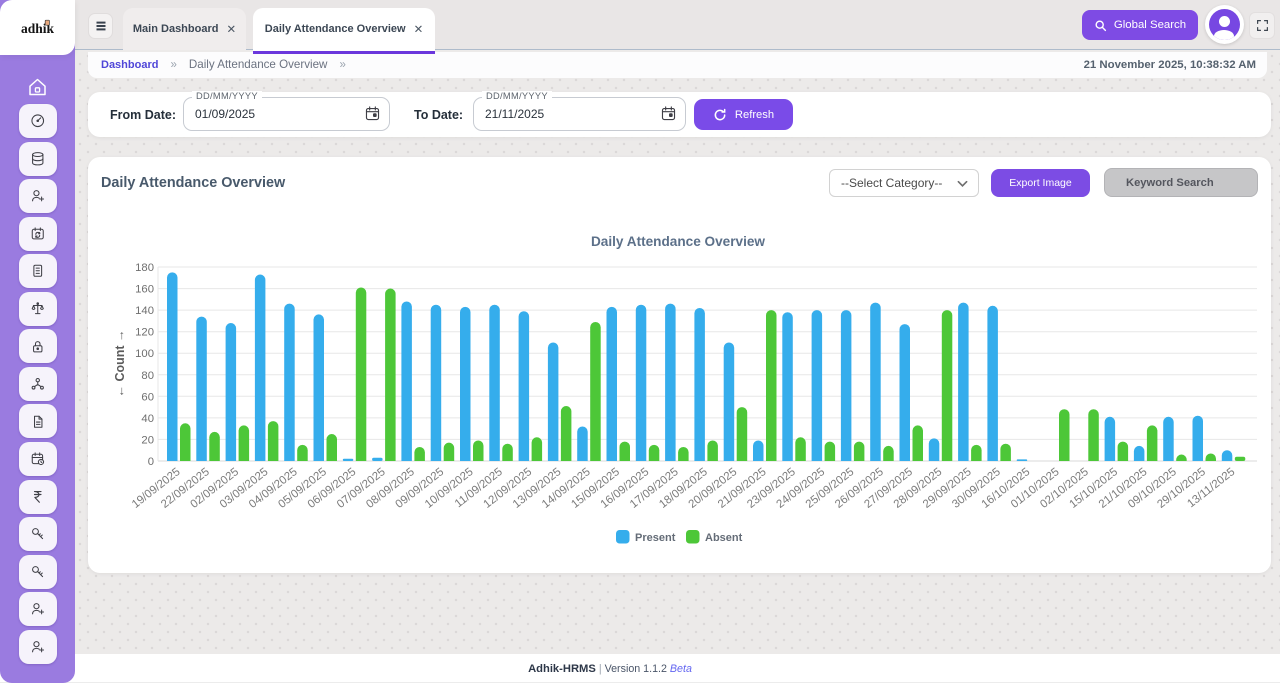  I want to click on svg-text: 140, so click(144, 311).